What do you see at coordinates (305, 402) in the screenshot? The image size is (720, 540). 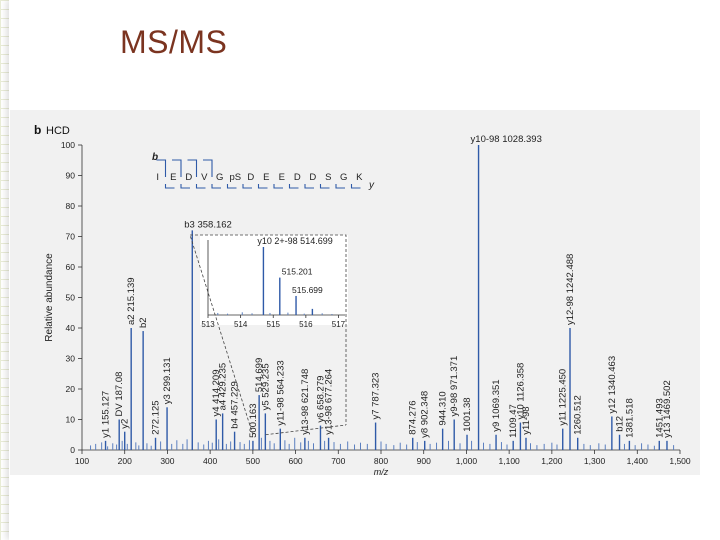 I see `peak-label: y13-98 621.748` at bounding box center [305, 402].